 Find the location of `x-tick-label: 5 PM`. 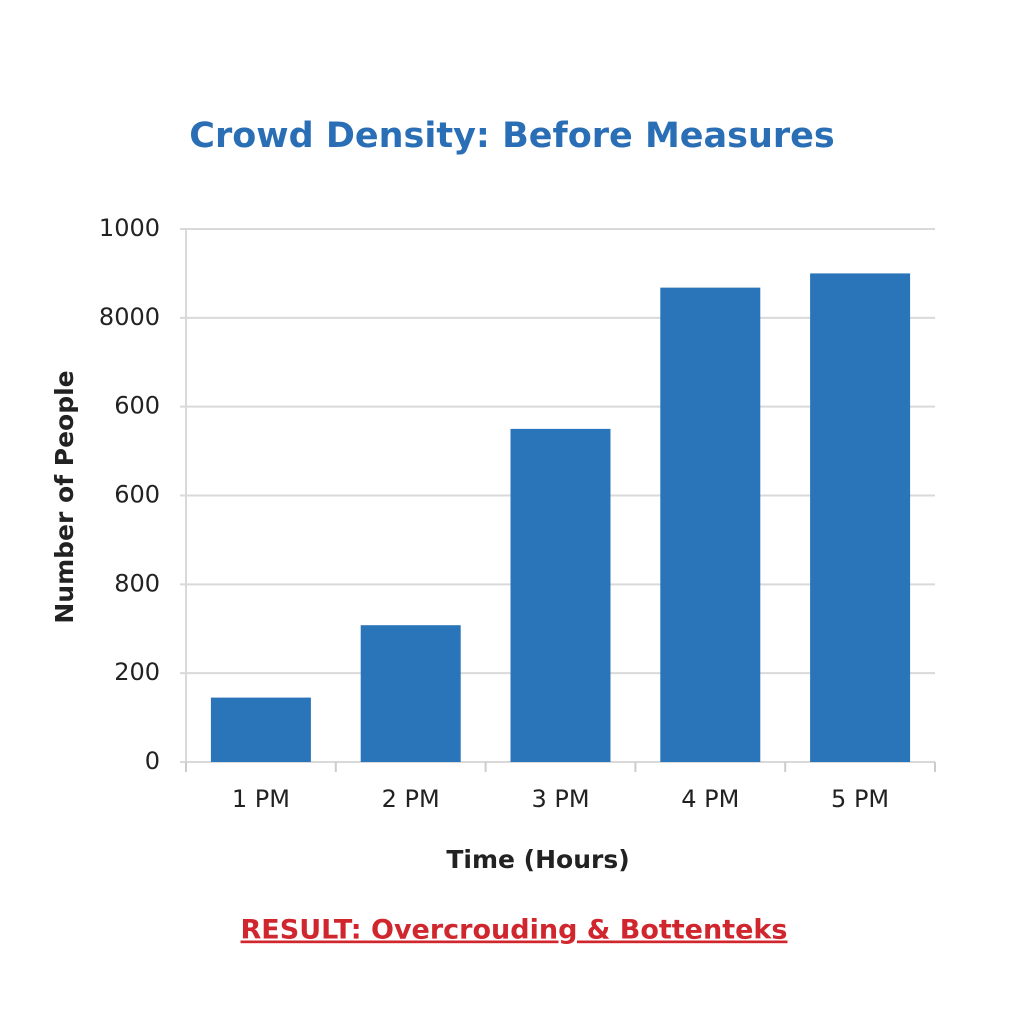

x-tick-label: 5 PM is located at coordinates (860, 799).